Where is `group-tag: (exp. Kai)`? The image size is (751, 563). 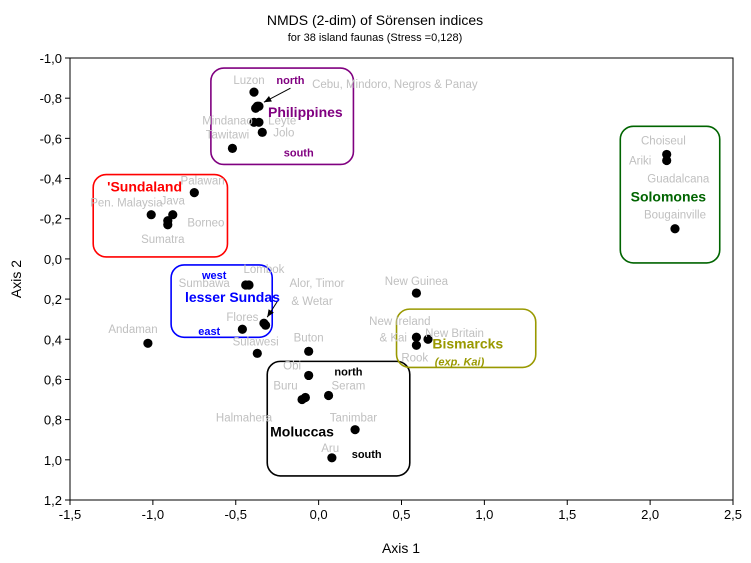
group-tag: (exp. Kai) is located at coordinates (460, 362).